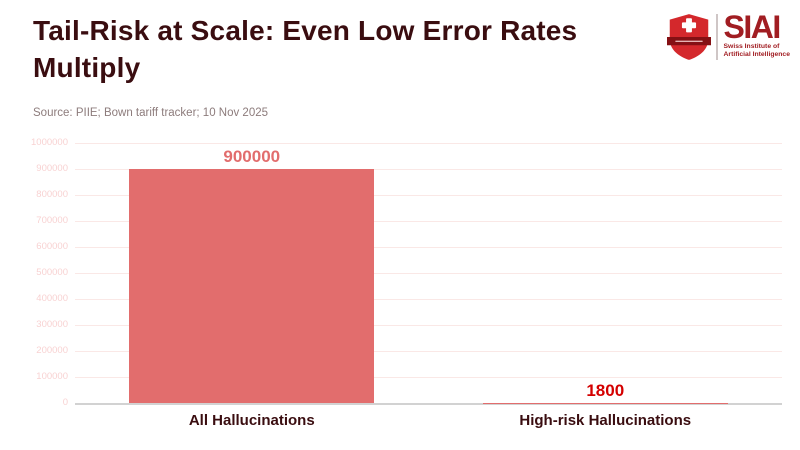 Image resolution: width=800 pixels, height=450 pixels. What do you see at coordinates (251, 420) in the screenshot?
I see `x-axis-category-label: All Hallucinations` at bounding box center [251, 420].